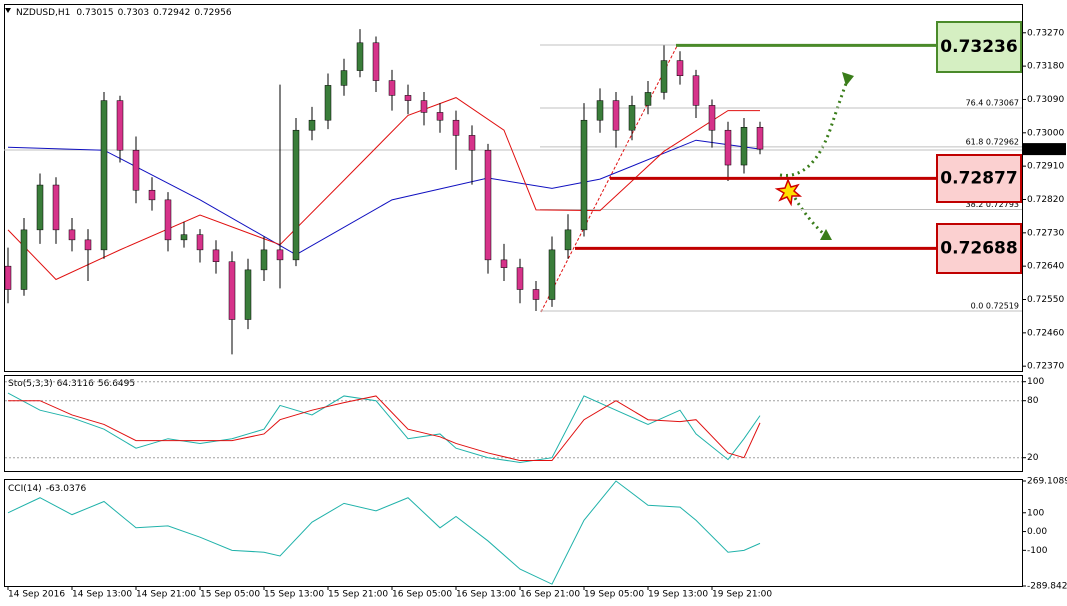  I want to click on current-price-label: 0.72956, so click(1045, 150).